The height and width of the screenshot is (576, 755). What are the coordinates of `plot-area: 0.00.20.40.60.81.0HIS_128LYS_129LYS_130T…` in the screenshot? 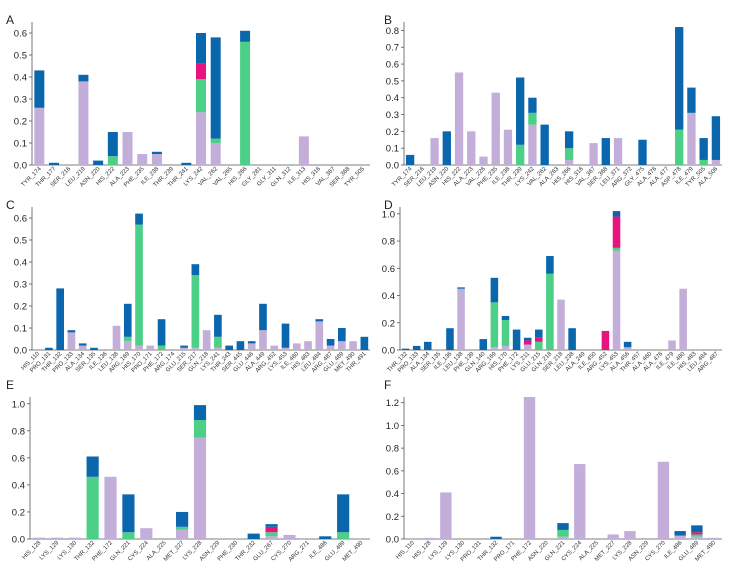 It's located at (191, 480).